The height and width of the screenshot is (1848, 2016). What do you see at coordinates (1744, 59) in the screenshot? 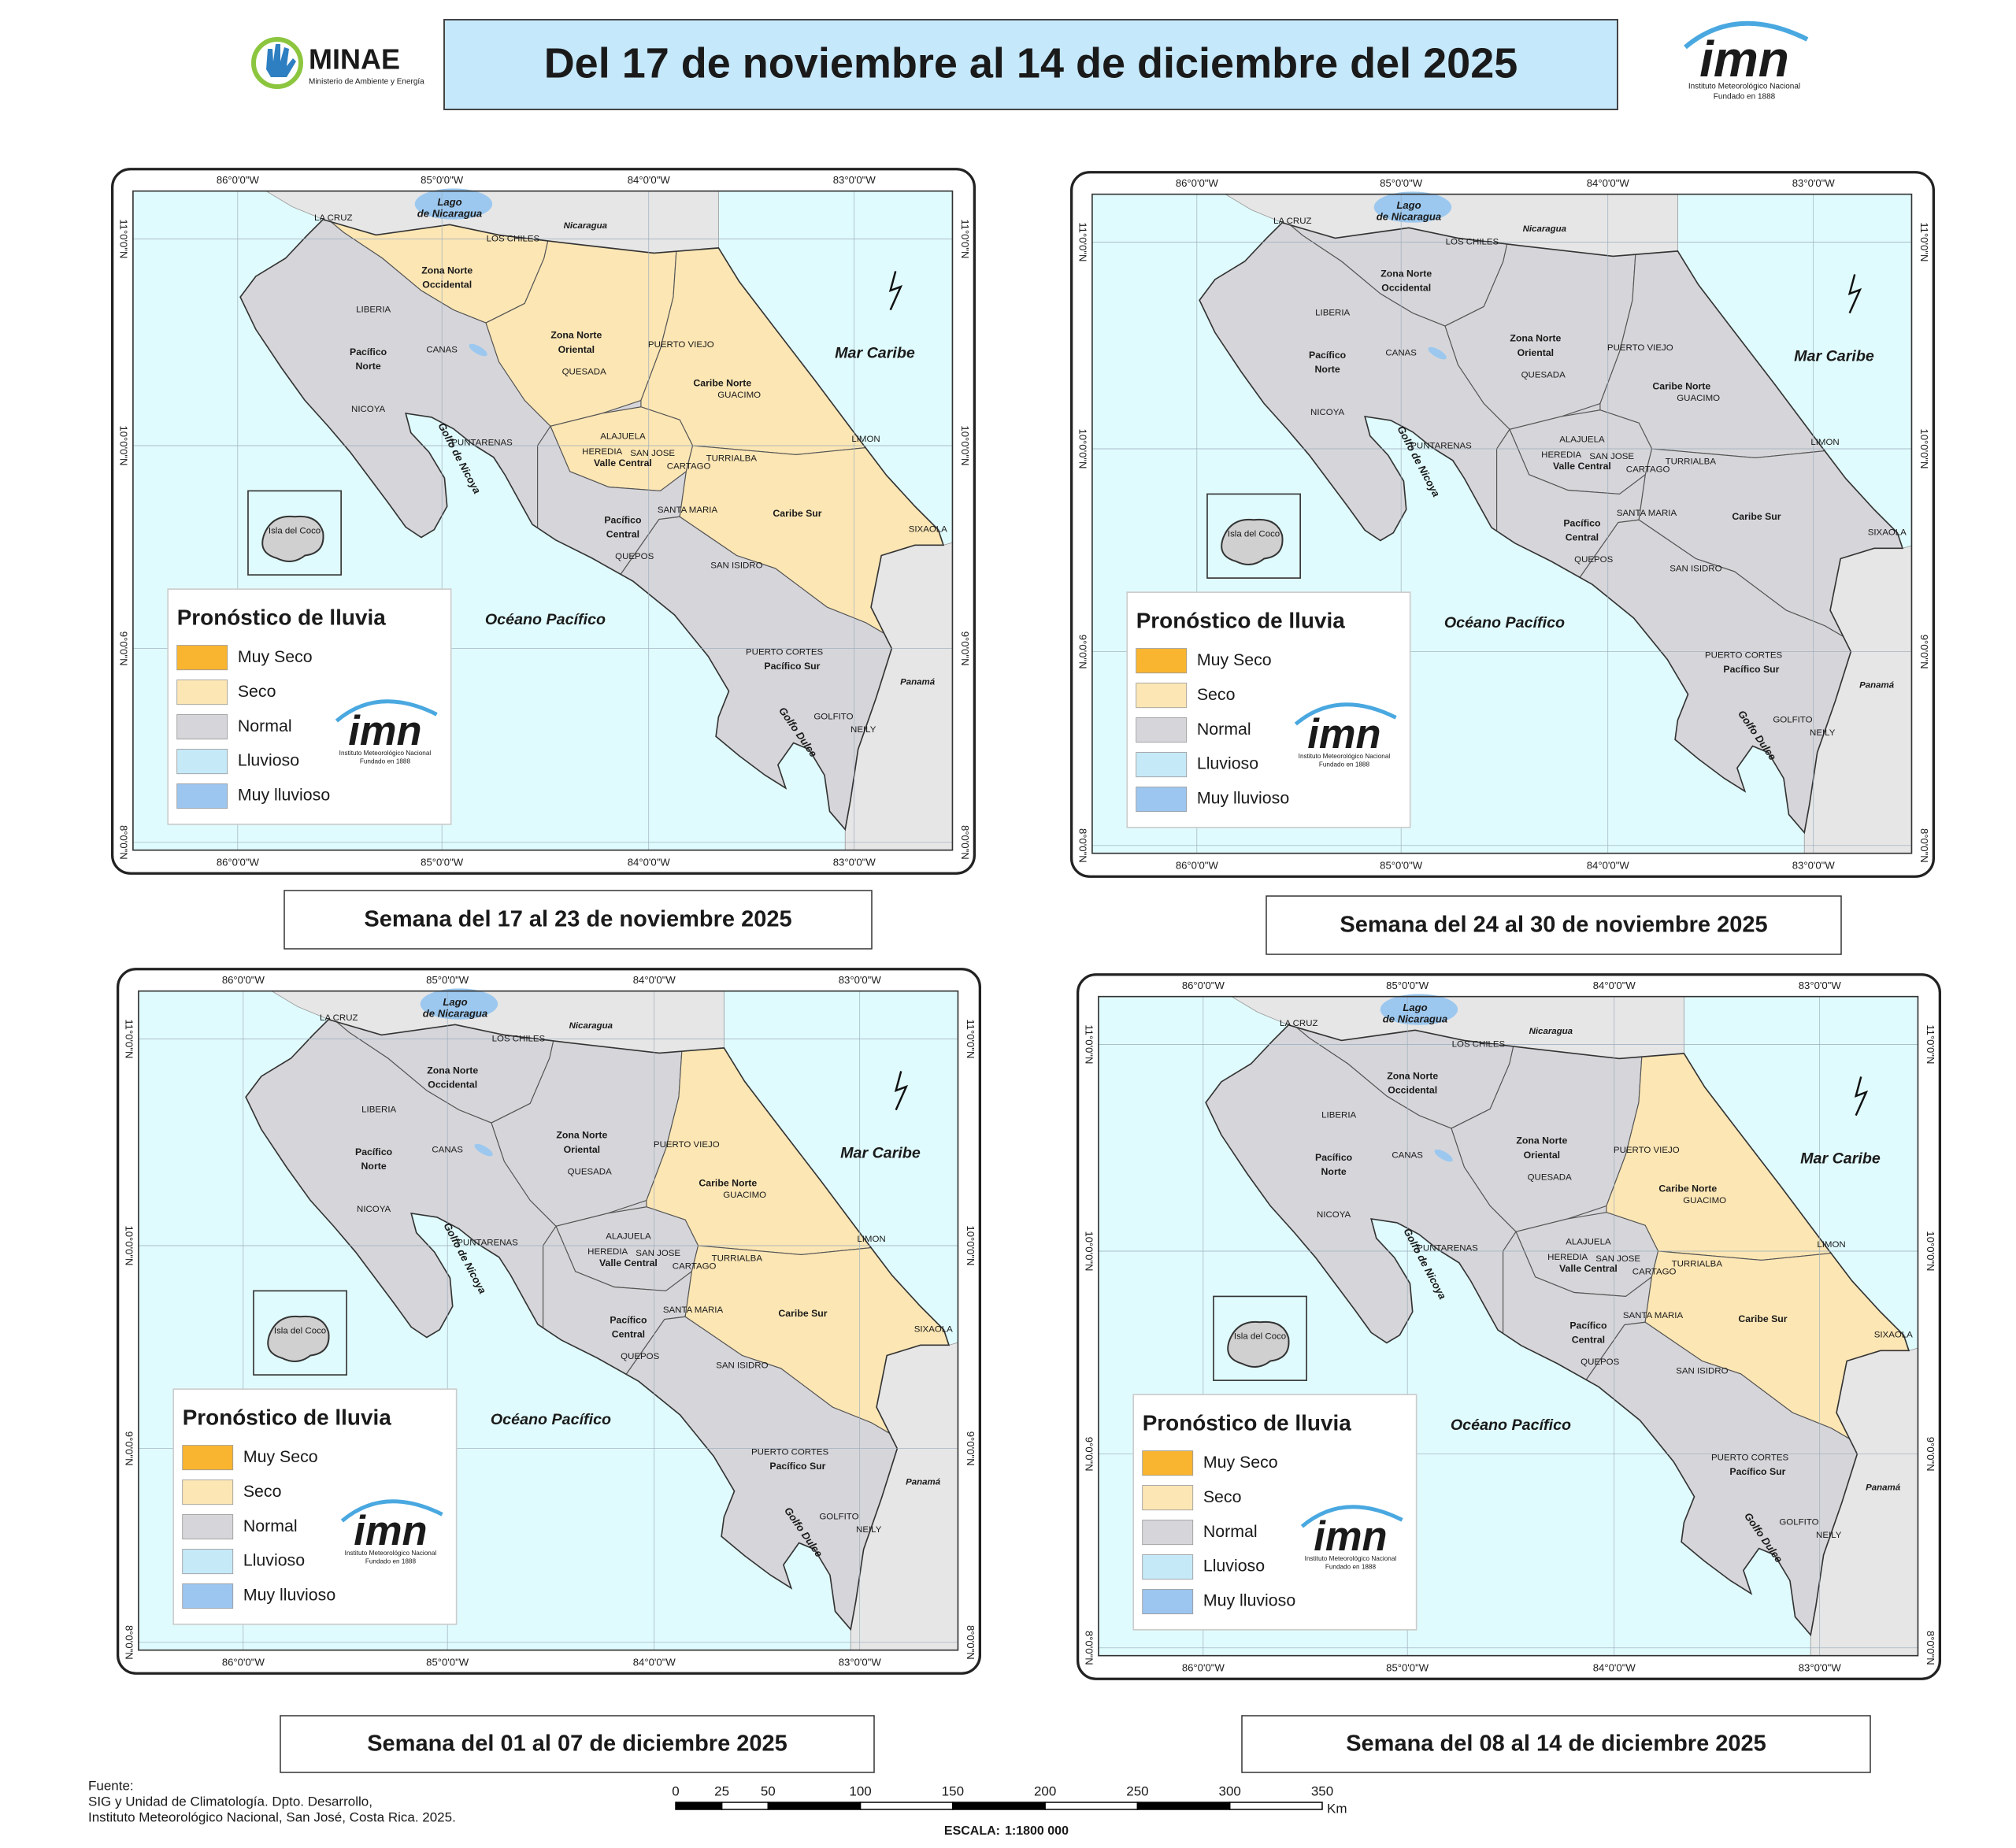
I see `logo-name: imn` at bounding box center [1744, 59].